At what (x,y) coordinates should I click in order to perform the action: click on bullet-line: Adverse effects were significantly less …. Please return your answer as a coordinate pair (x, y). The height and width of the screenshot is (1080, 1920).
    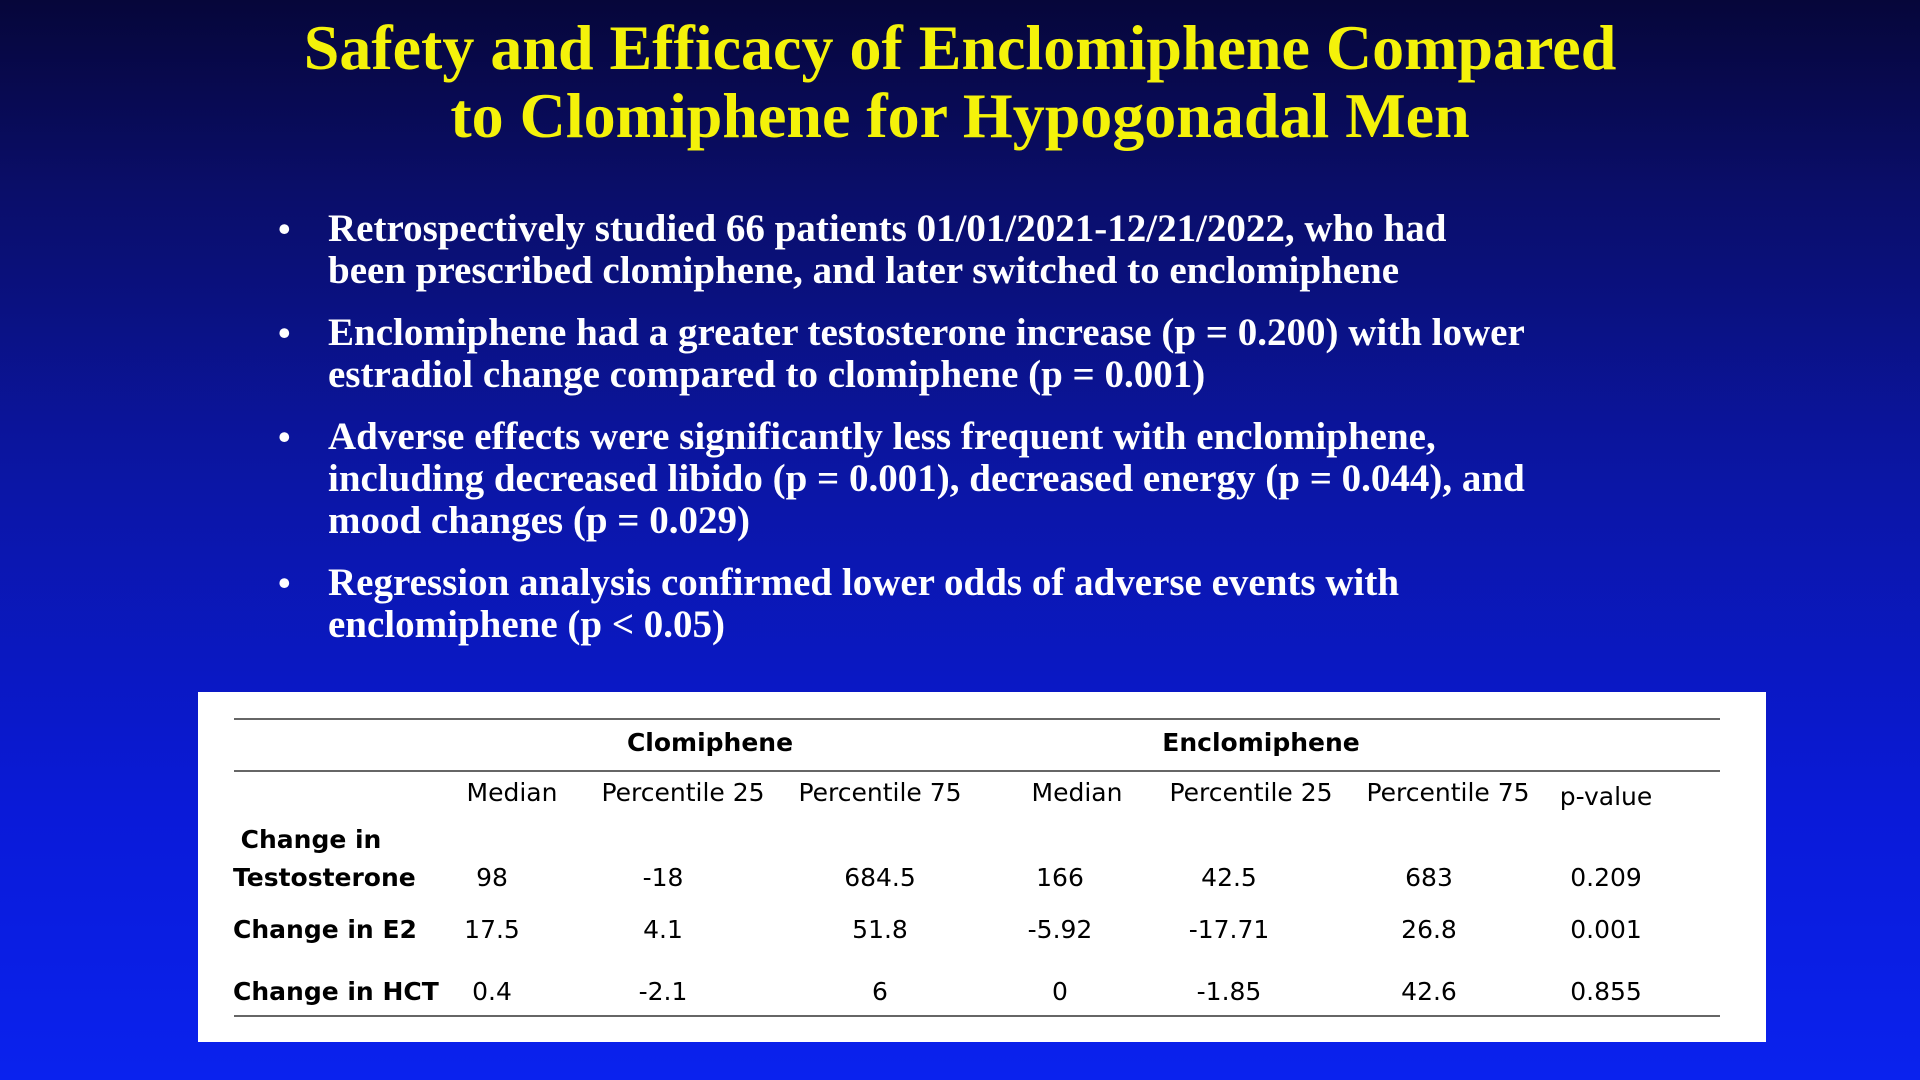
    Looking at the image, I should click on (882, 436).